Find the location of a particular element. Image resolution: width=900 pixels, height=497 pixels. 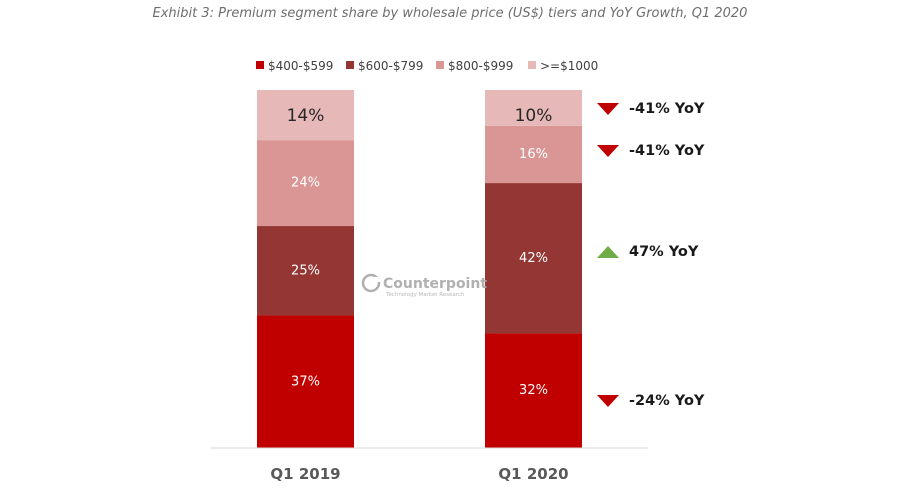

yoy-annotations: -41% YoY -41% YoY 47% YoY -24% YoY is located at coordinates (651, 255).